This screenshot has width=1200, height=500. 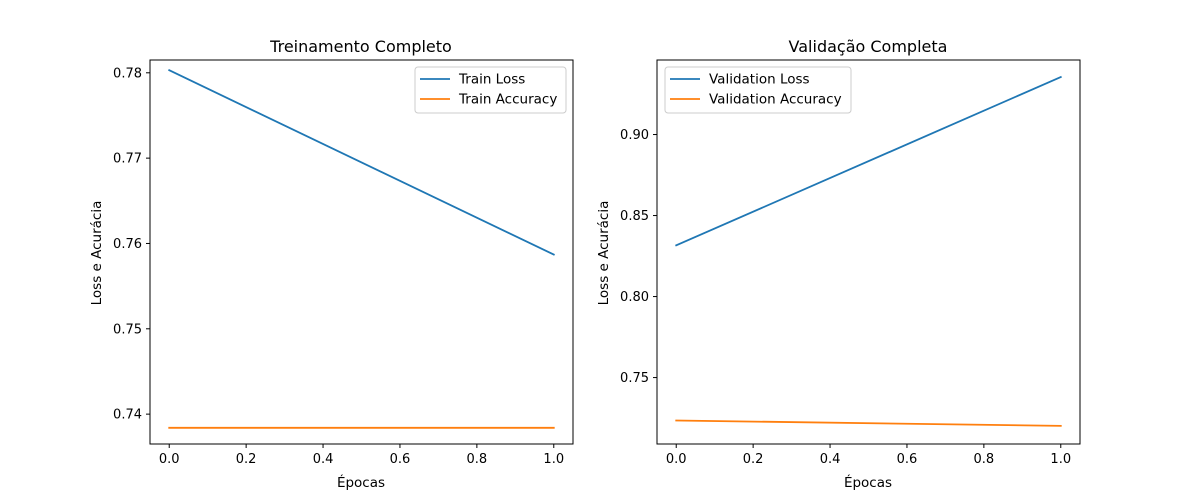 What do you see at coordinates (868, 46) in the screenshot?
I see `validation-chart-title: Validação Completa` at bounding box center [868, 46].